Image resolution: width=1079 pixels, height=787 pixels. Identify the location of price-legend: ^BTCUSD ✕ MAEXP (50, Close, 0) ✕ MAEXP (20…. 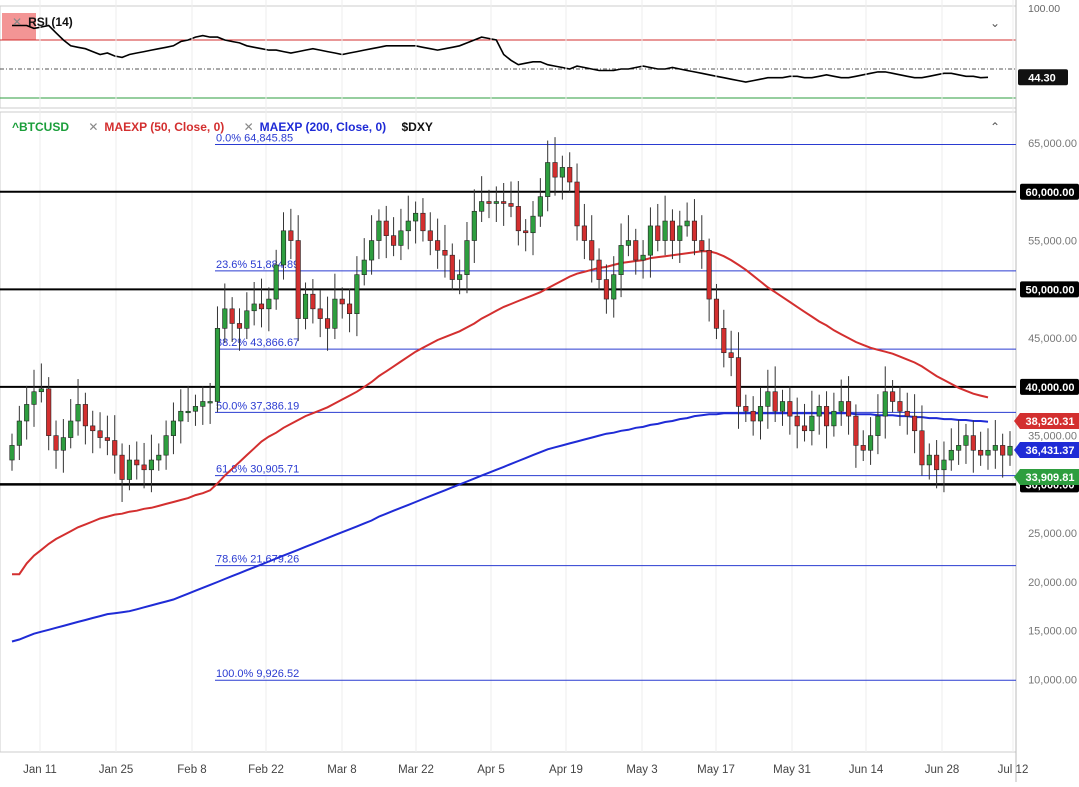
(222, 127).